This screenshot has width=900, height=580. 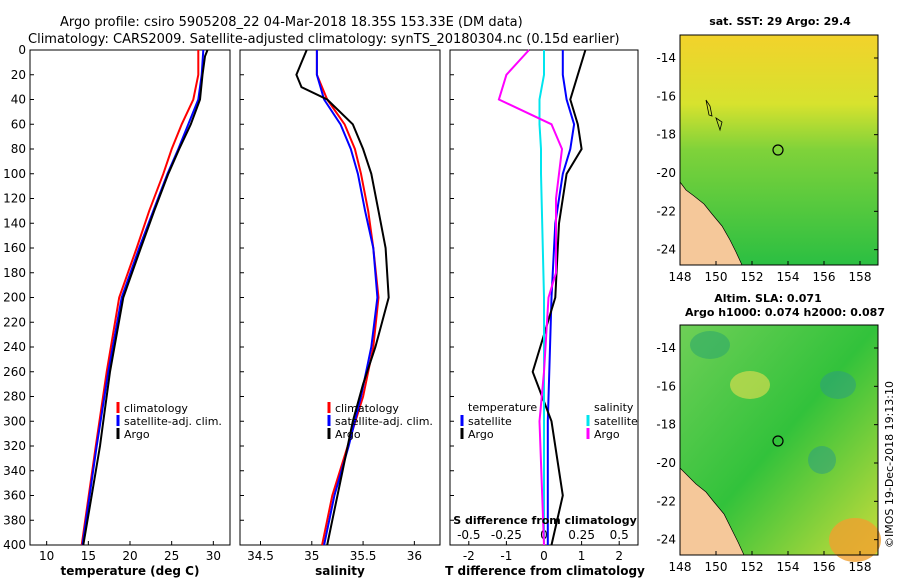 I want to click on y-tick-label: 300, so click(x=14, y=421).